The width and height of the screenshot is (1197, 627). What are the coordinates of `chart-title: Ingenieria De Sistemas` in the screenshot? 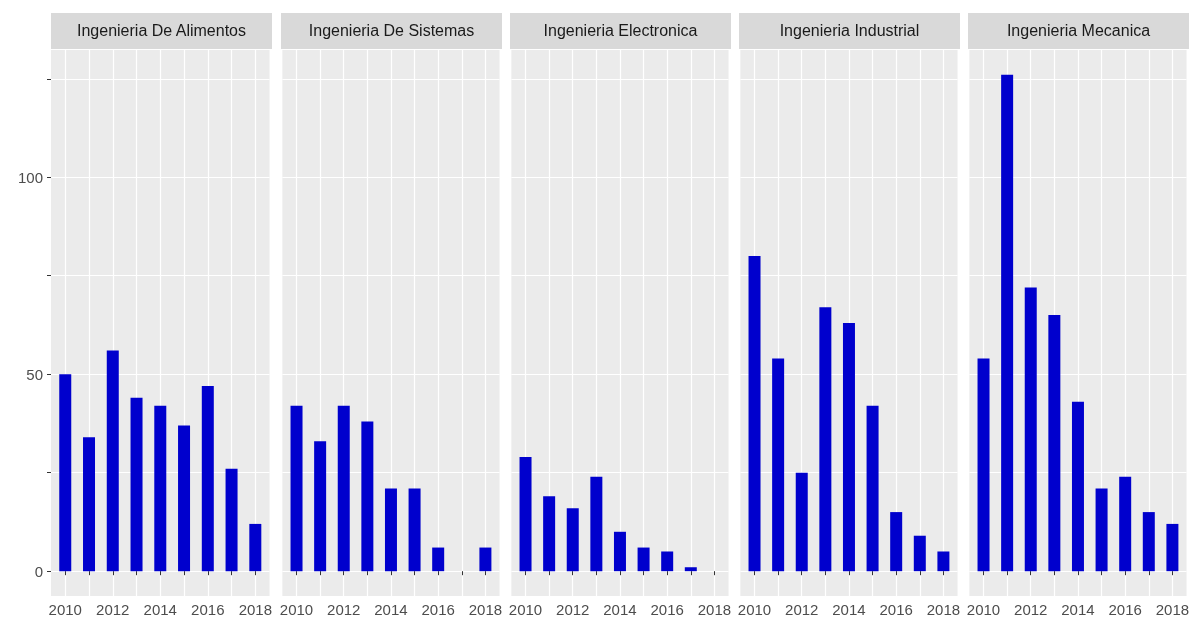 It's located at (391, 31).